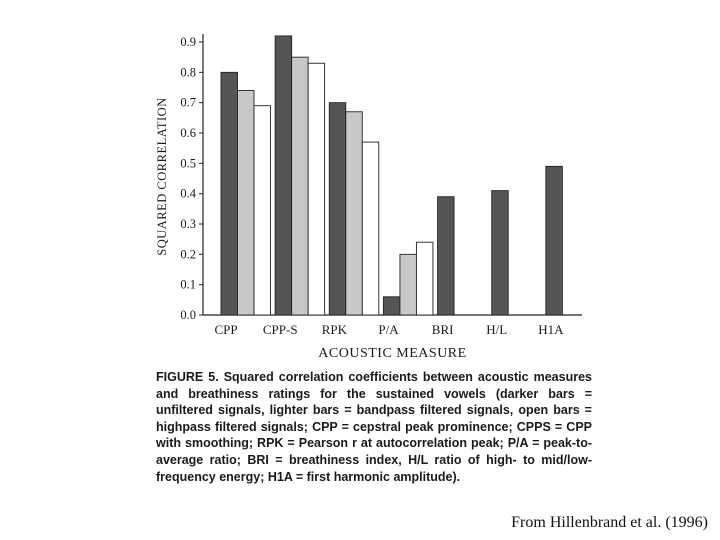 This screenshot has width=720, height=540. What do you see at coordinates (392, 353) in the screenshot?
I see `x-axis-title: ACOUSTIC MEASURE` at bounding box center [392, 353].